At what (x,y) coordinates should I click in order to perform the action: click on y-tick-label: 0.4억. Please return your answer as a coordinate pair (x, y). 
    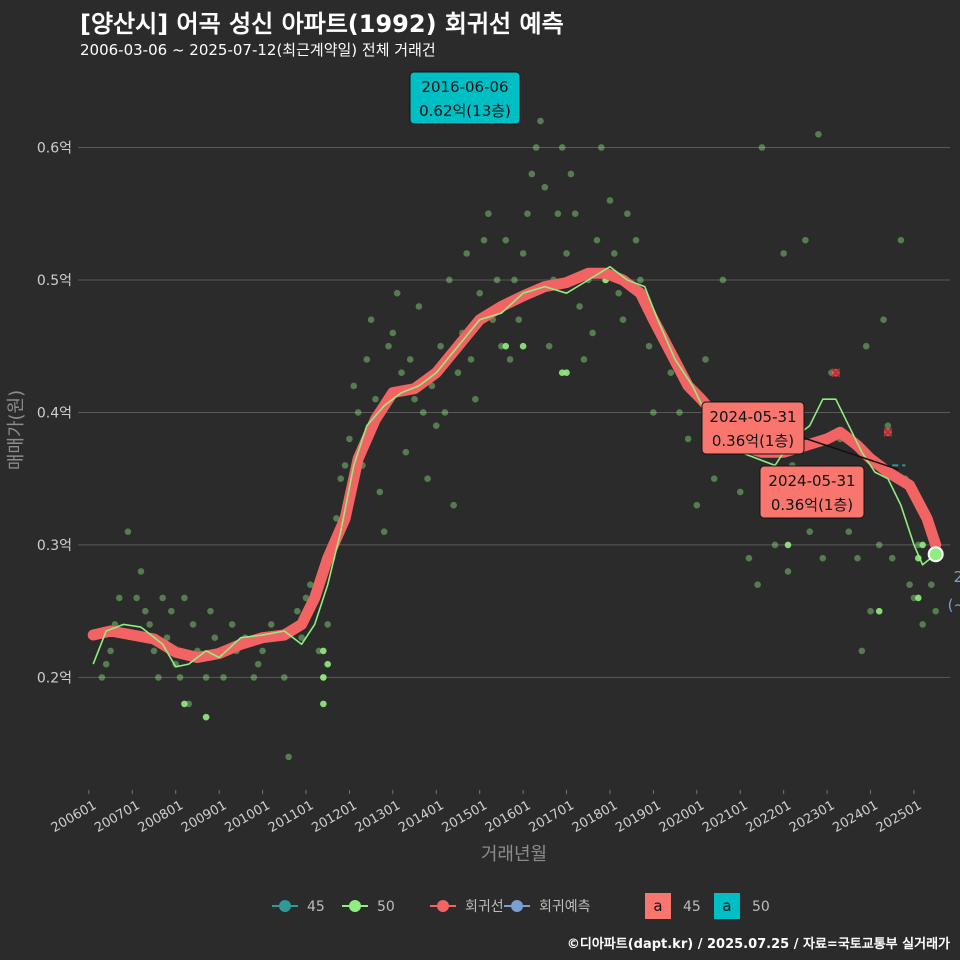
    Looking at the image, I should click on (54, 413).